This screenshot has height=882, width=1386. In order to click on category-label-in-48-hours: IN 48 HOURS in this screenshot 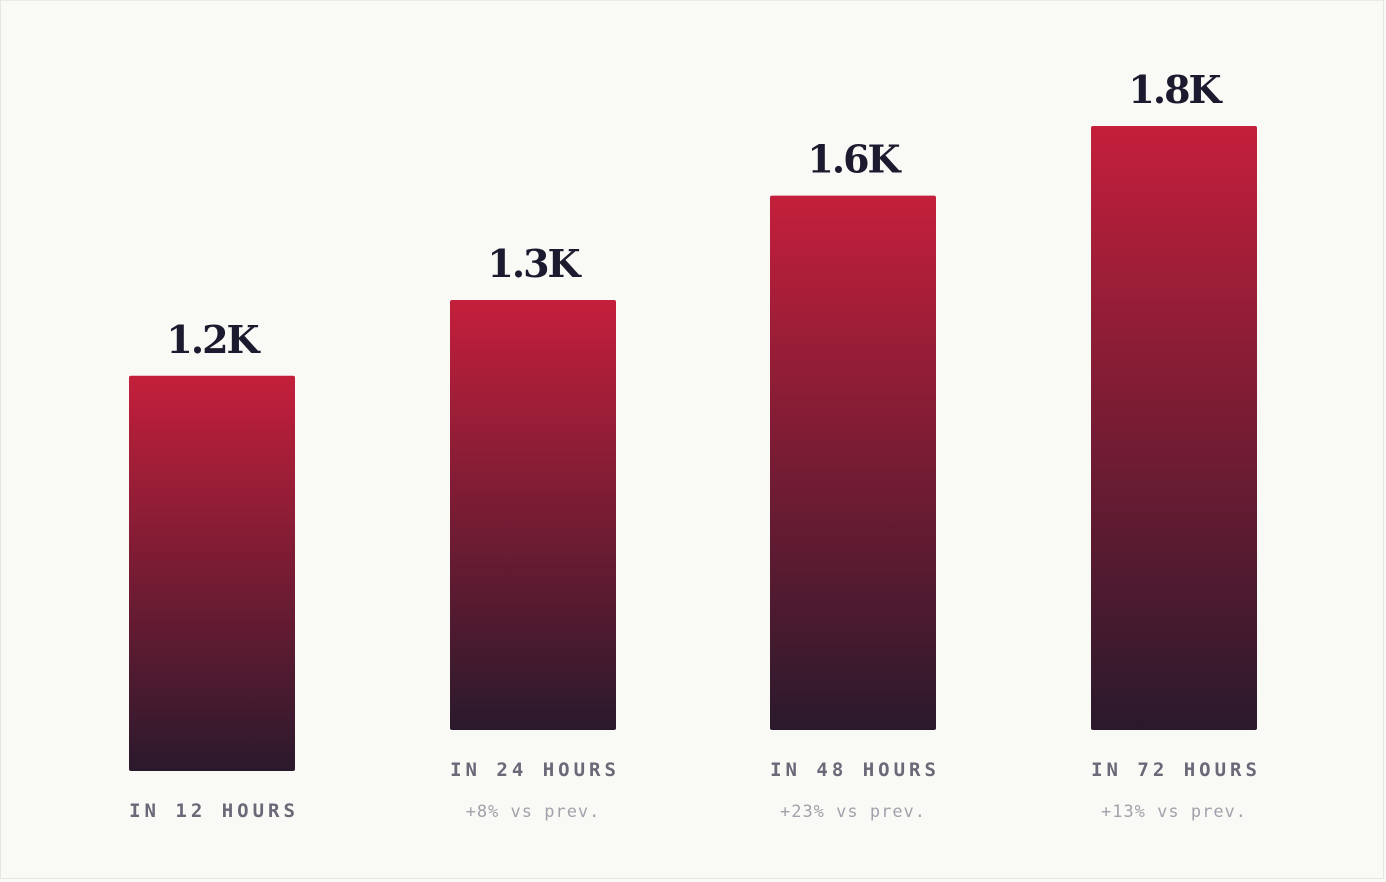, I will do `click(855, 770)`.